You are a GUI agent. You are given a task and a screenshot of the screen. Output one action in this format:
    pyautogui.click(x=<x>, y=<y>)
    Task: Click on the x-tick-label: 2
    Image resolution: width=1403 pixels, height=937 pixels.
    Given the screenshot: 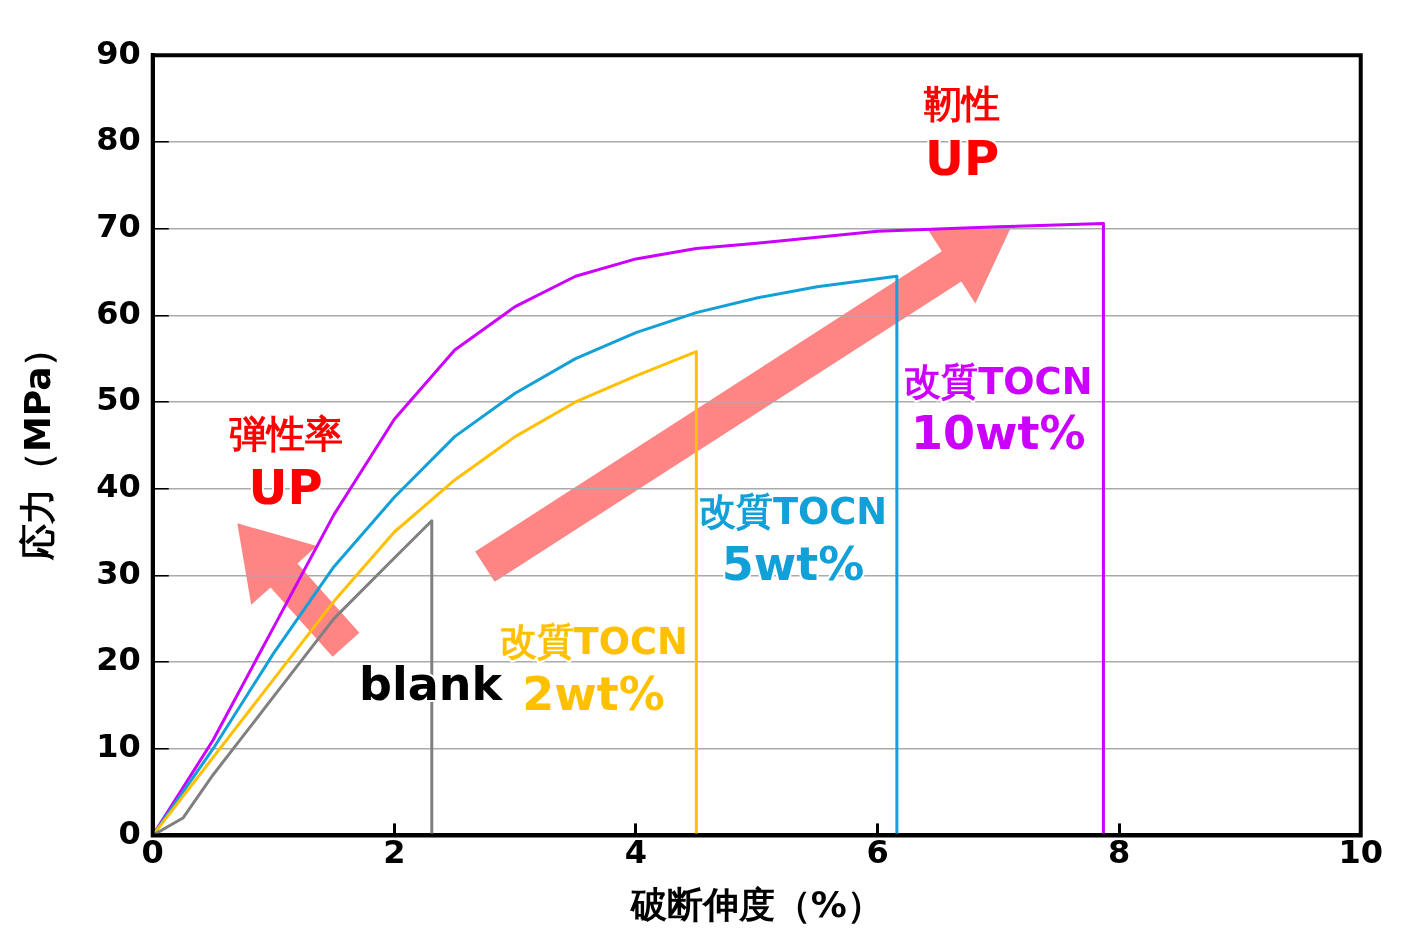 What is the action you would take?
    pyautogui.click(x=394, y=851)
    